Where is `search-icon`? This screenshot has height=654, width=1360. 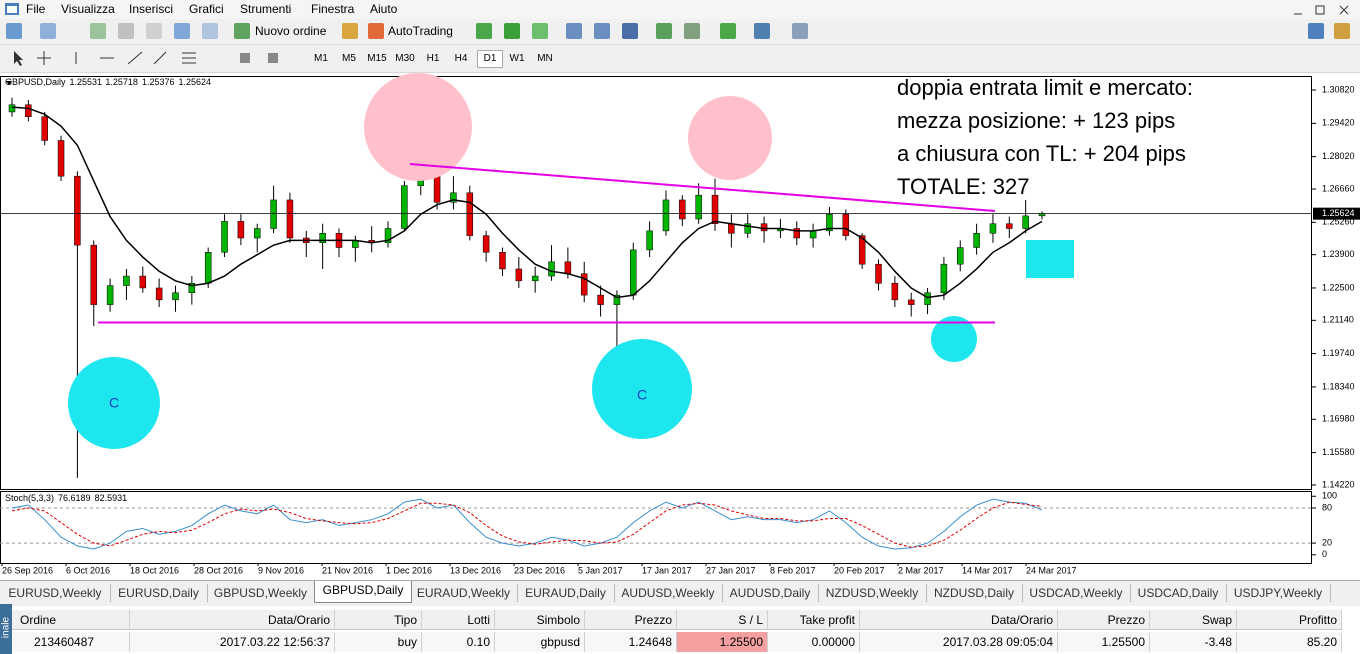 search-icon is located at coordinates (1316, 31).